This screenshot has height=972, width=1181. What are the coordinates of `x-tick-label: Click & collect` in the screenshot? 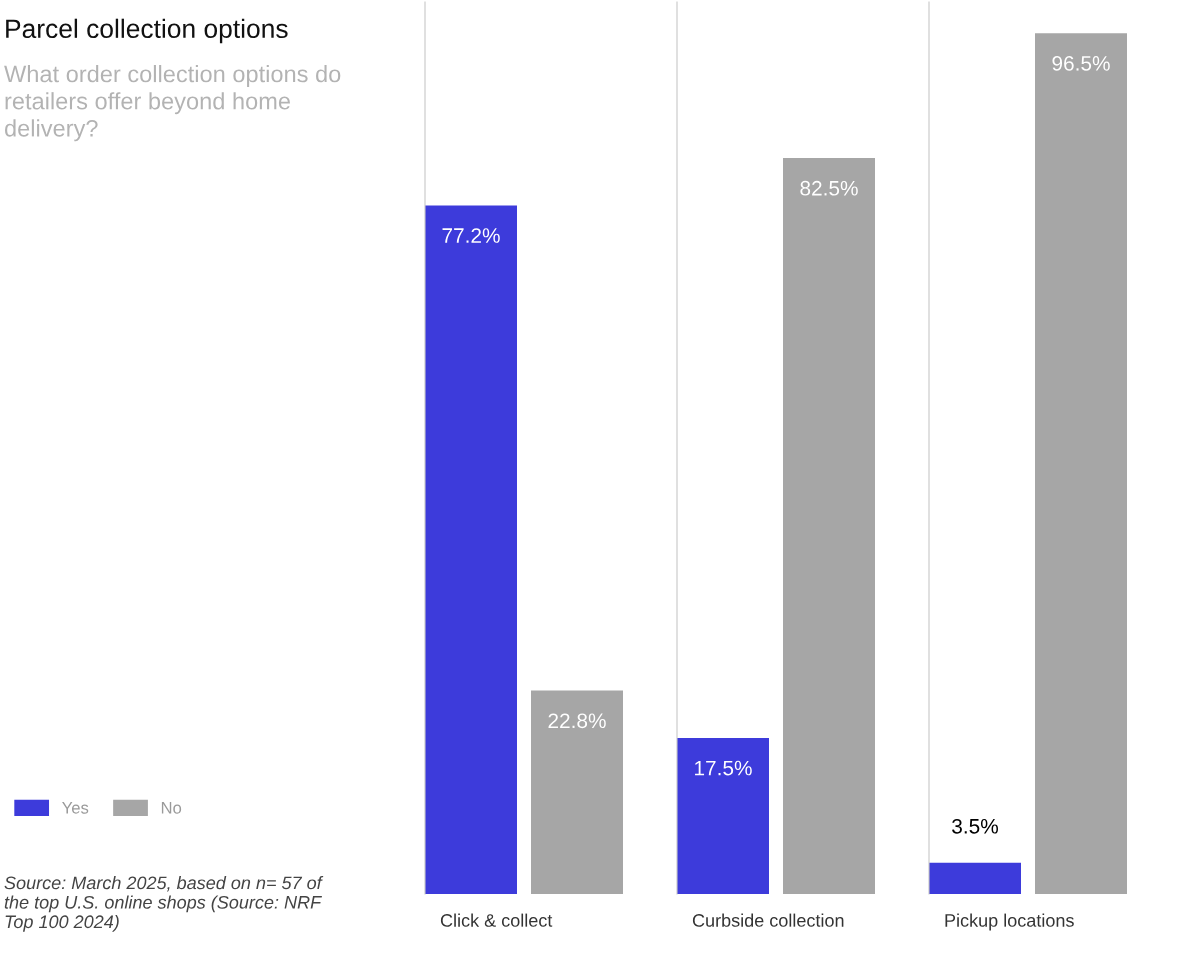 It's located at (496, 920).